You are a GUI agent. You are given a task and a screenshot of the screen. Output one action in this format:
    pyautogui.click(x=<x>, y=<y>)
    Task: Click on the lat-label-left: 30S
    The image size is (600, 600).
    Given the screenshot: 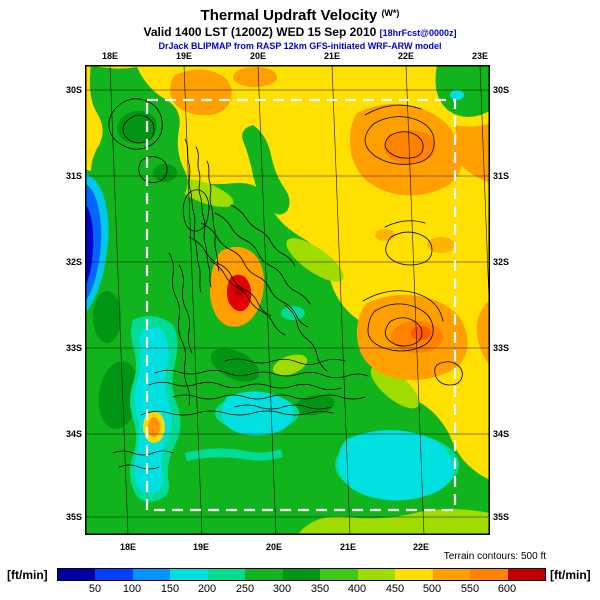 What is the action you would take?
    pyautogui.click(x=73, y=90)
    